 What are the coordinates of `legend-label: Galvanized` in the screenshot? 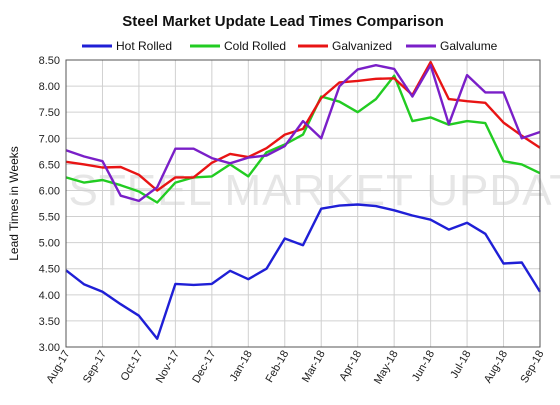 It's located at (362, 46).